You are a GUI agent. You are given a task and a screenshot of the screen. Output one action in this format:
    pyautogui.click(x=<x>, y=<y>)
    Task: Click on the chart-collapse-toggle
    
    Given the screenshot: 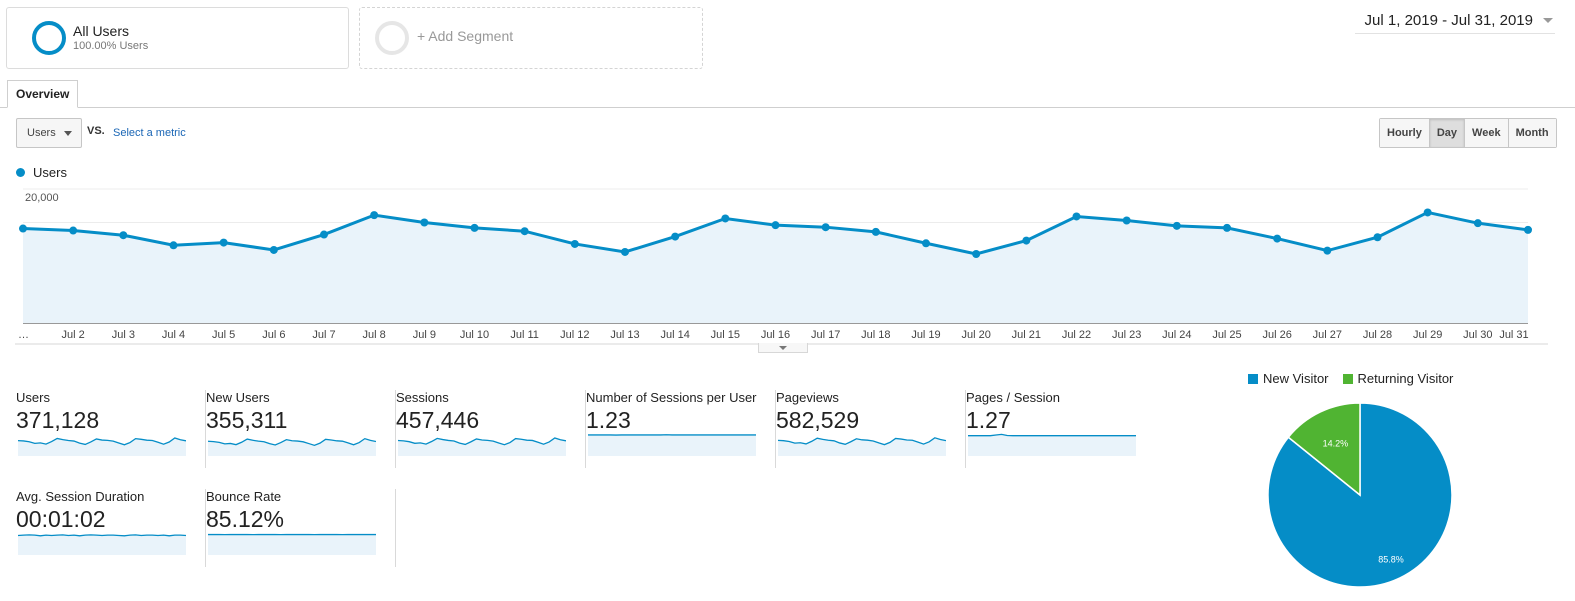 What is the action you would take?
    pyautogui.click(x=783, y=348)
    